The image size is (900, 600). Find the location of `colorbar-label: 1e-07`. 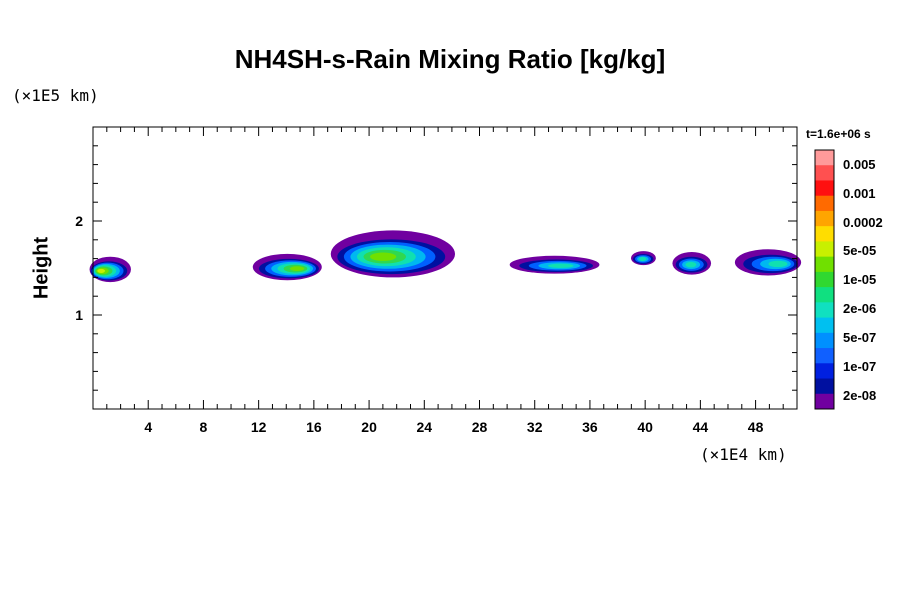

colorbar-label: 1e-07 is located at coordinates (859, 366).